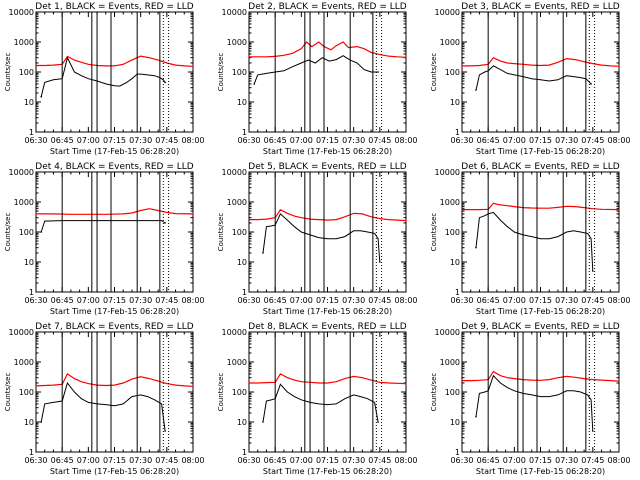 The image size is (640, 480). What do you see at coordinates (540, 7) in the screenshot?
I see `chart-title: Det 3, BLACK = Events, RED = LLD` at bounding box center [540, 7].